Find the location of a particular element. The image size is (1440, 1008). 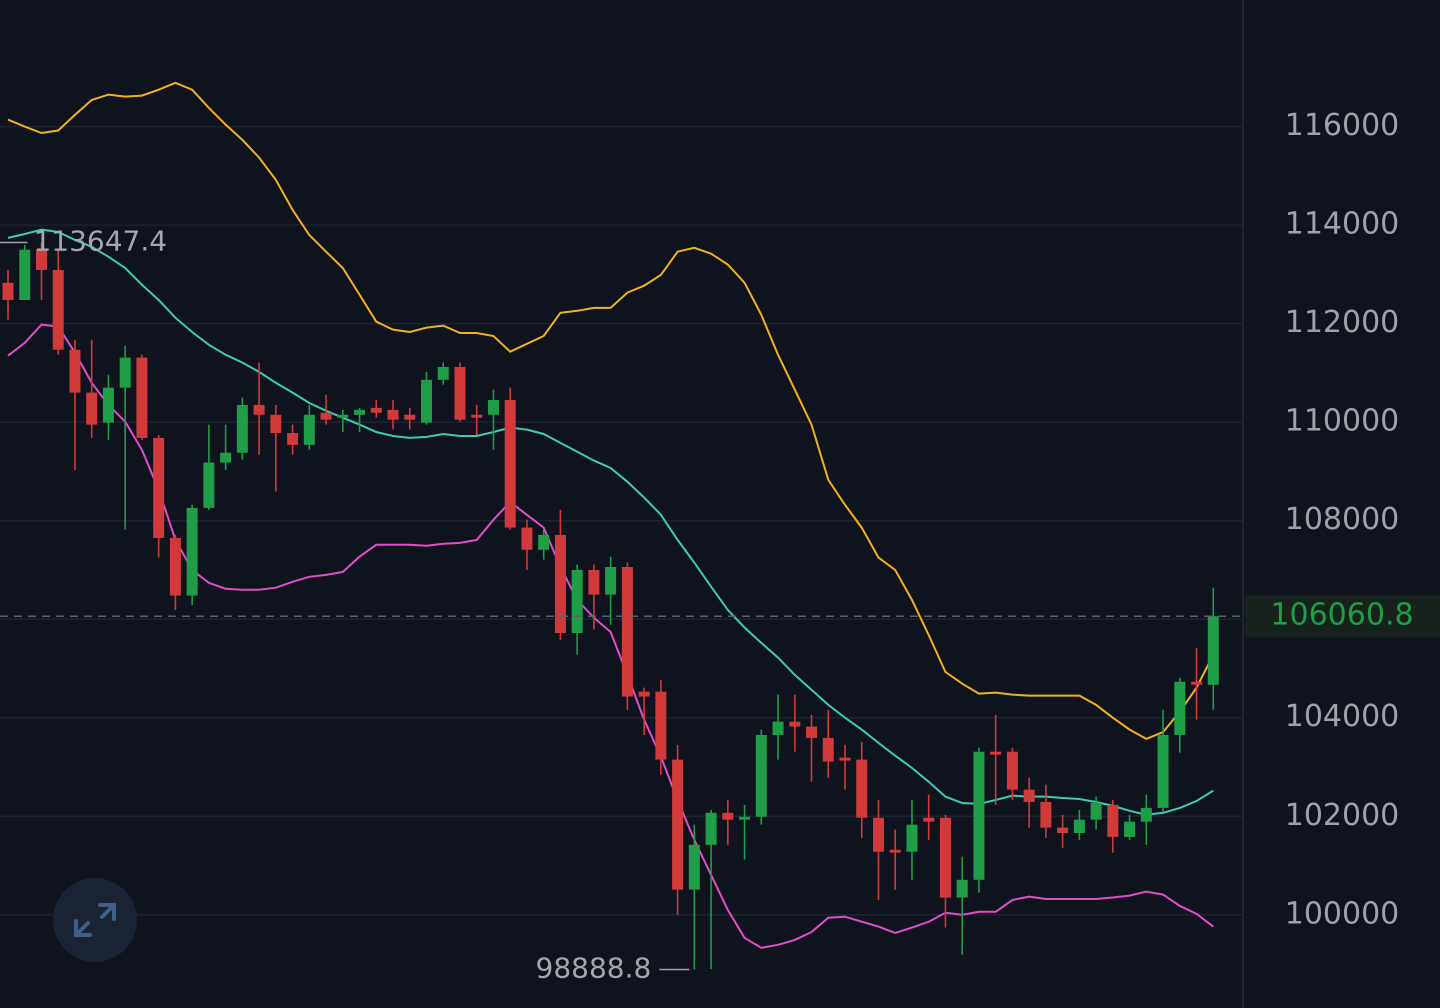

low-label: 98888.8 is located at coordinates (594, 968).